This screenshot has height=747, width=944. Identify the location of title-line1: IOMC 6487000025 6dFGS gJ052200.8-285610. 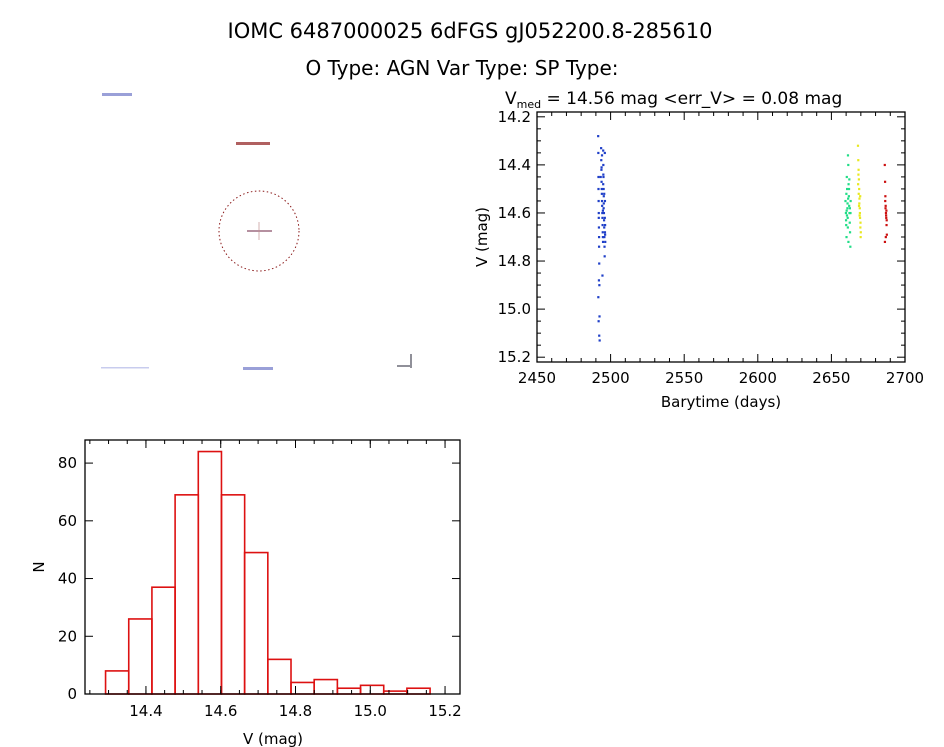
(470, 31).